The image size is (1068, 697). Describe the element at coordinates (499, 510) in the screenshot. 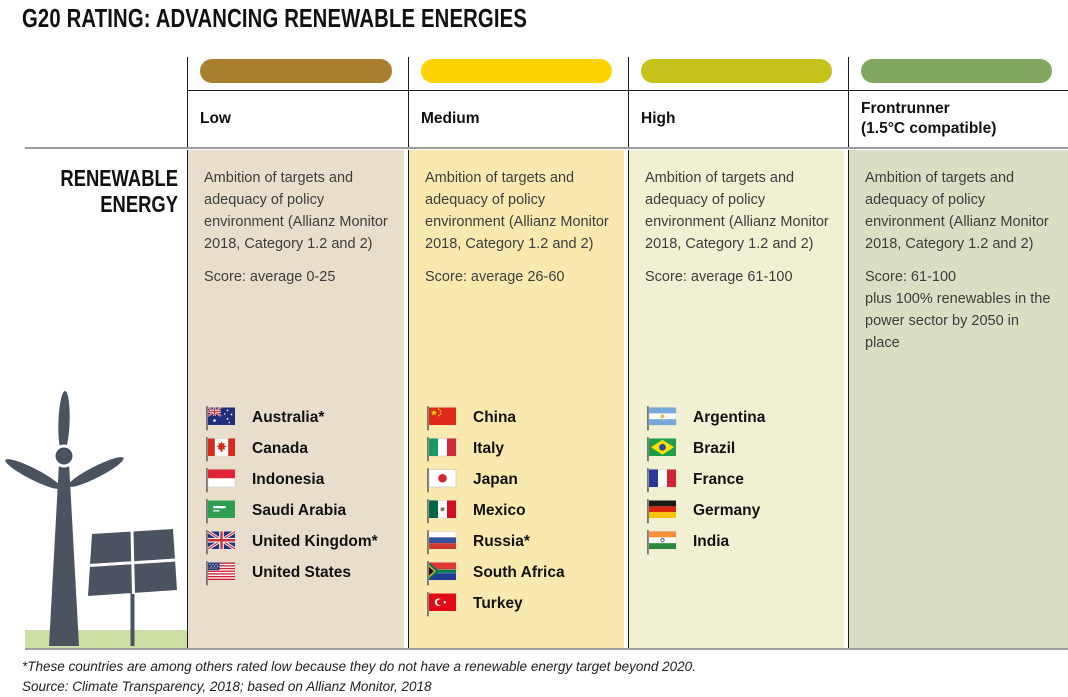

I see `country-name: Mexico` at that location.